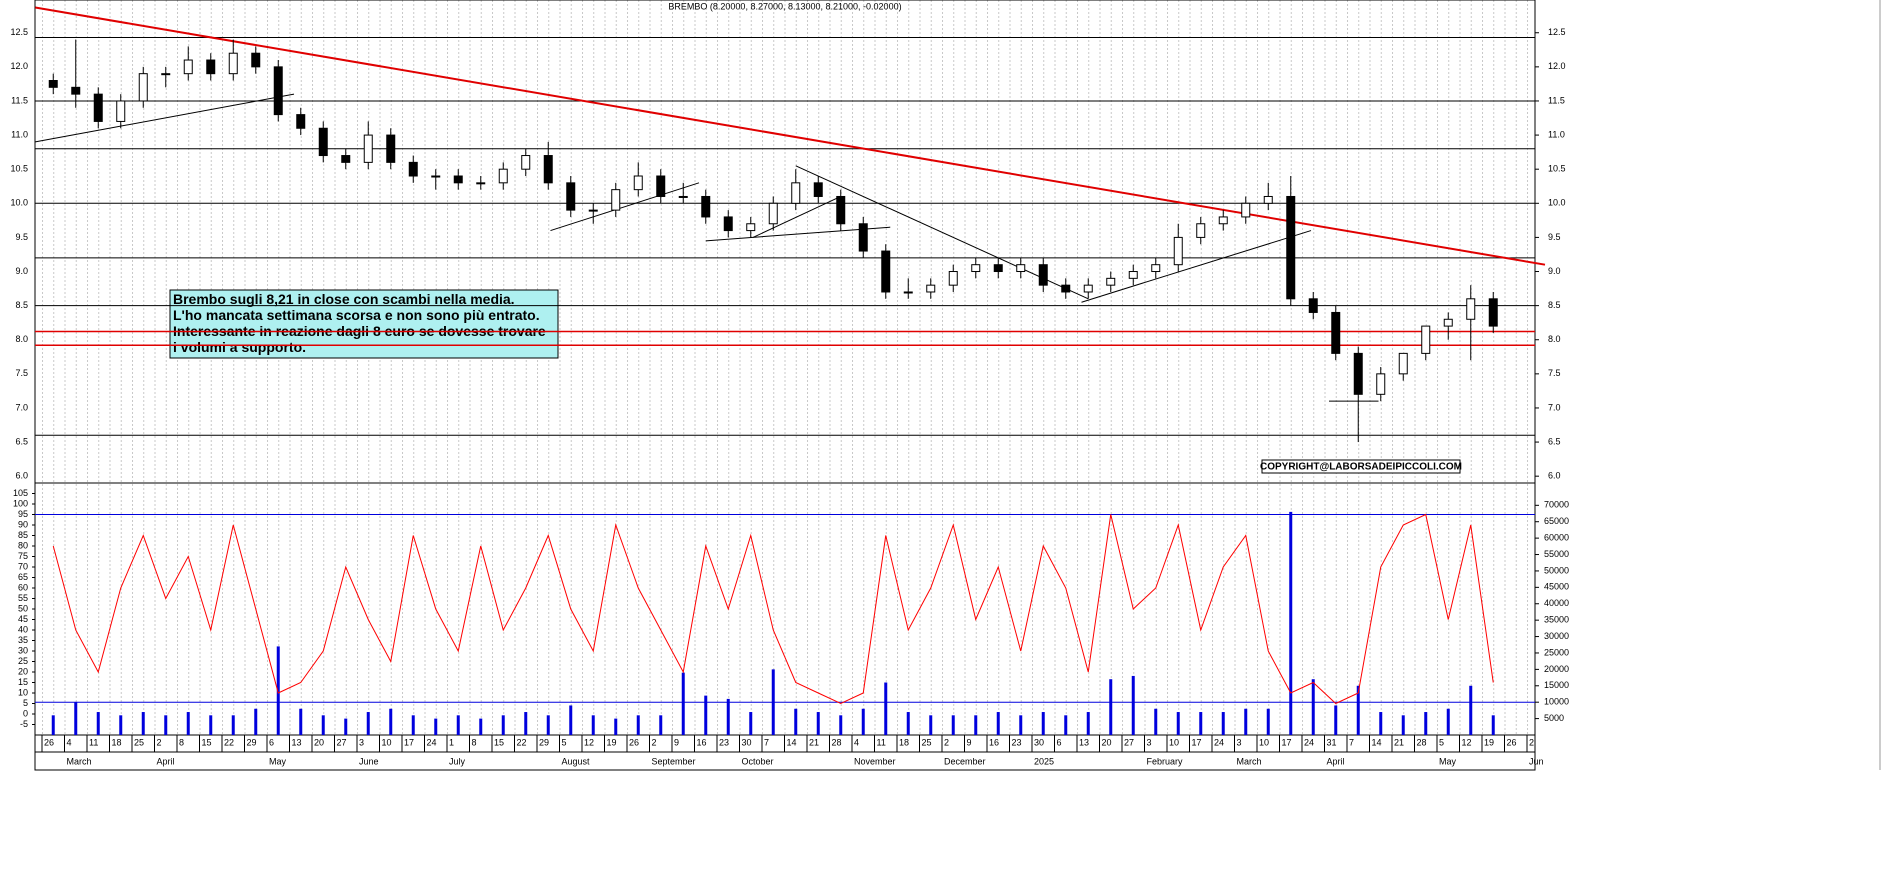 The image size is (1890, 895). What do you see at coordinates (23, 535) in the screenshot?
I see `osc-tick-label: 85` at bounding box center [23, 535].